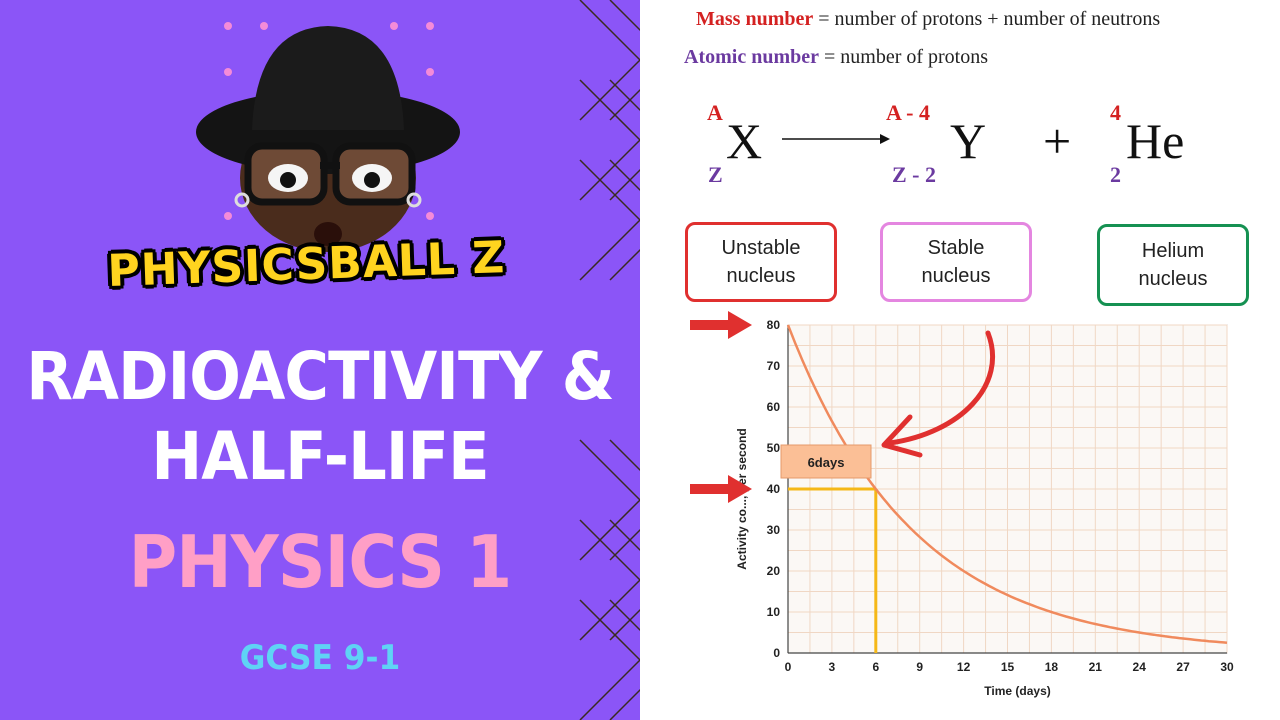 This screenshot has width=1280, height=720. What do you see at coordinates (875, 667) in the screenshot?
I see `chart-x-tick-label: 6` at bounding box center [875, 667].